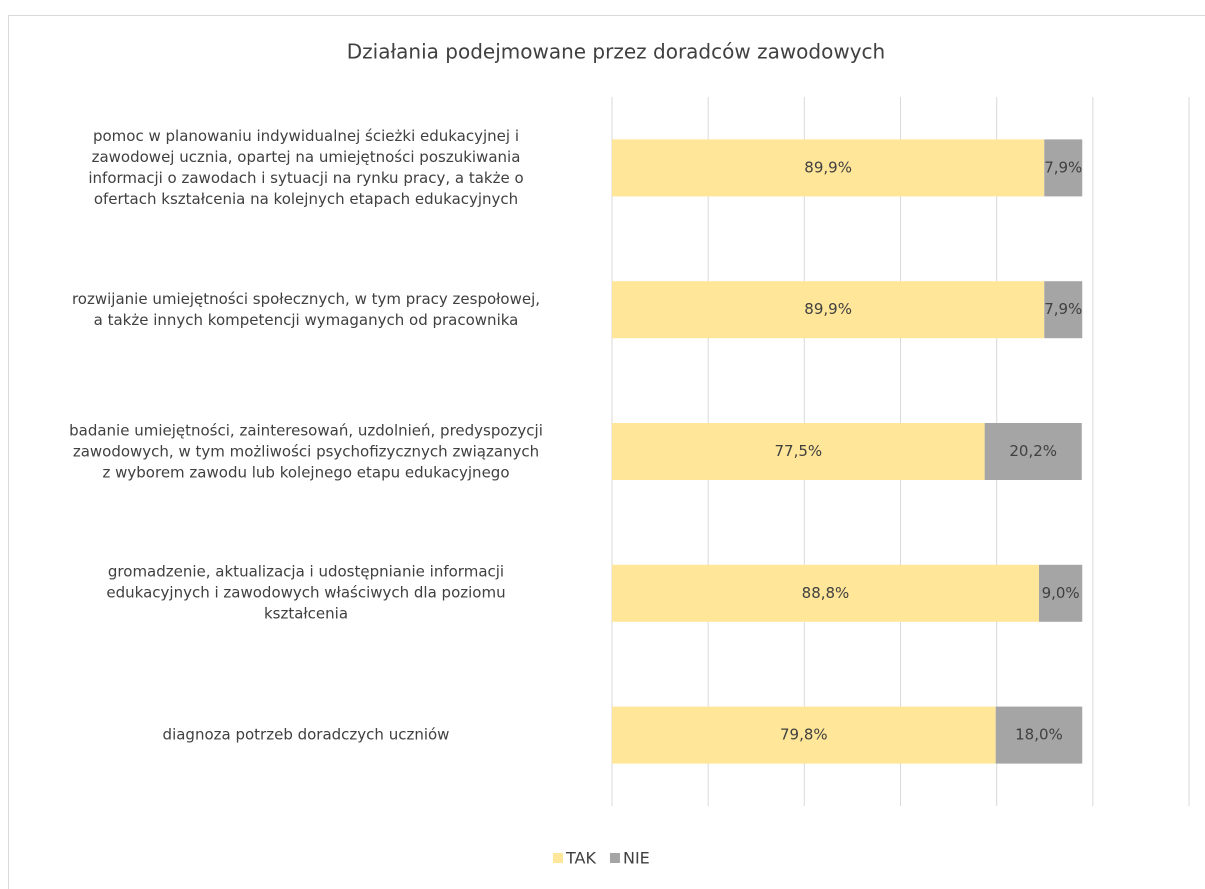 The height and width of the screenshot is (889, 1205). I want to click on data-label: 88,8%, so click(826, 593).